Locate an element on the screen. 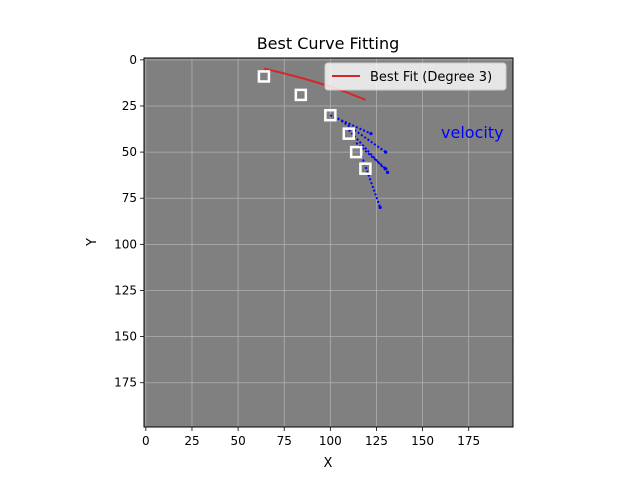 This screenshot has width=640, height=480. legend-box is located at coordinates (415, 76).